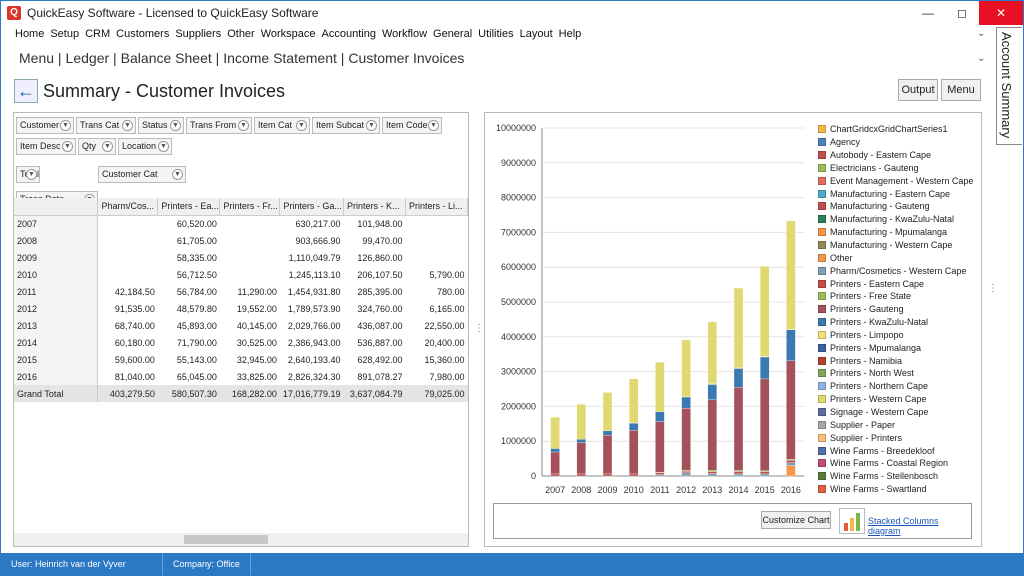  What do you see at coordinates (56, 223) in the screenshot?
I see `row-header: 2007` at bounding box center [56, 223].